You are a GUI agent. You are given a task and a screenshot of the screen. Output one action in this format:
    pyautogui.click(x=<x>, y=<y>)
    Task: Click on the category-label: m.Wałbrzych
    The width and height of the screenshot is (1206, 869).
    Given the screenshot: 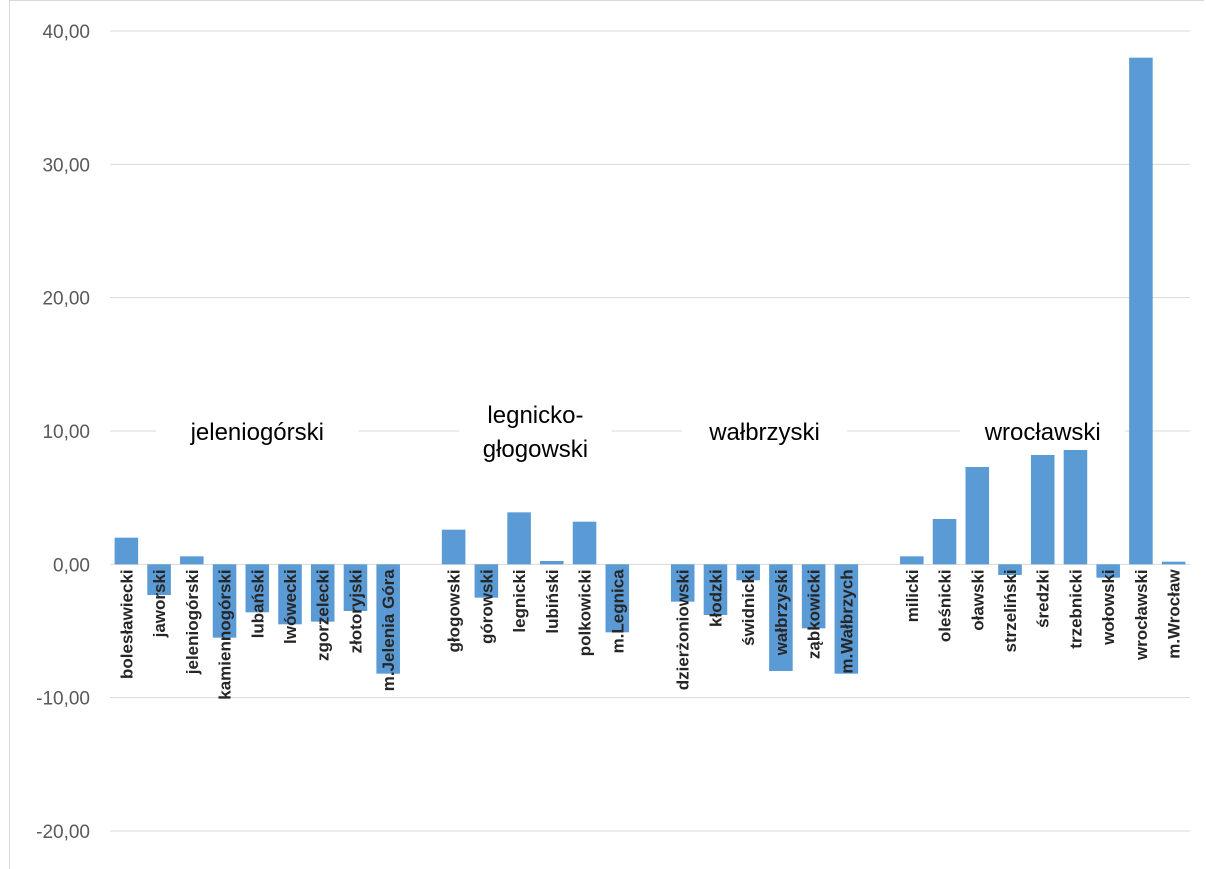 What is the action you would take?
    pyautogui.click(x=846, y=621)
    